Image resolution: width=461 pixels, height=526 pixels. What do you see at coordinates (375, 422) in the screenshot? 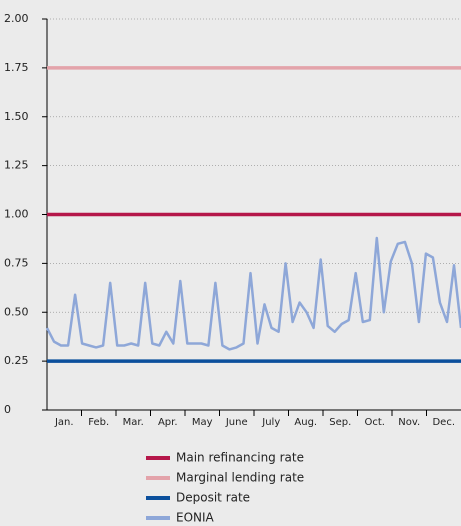
I see `x-tick-label: Oct.` at bounding box center [375, 422].